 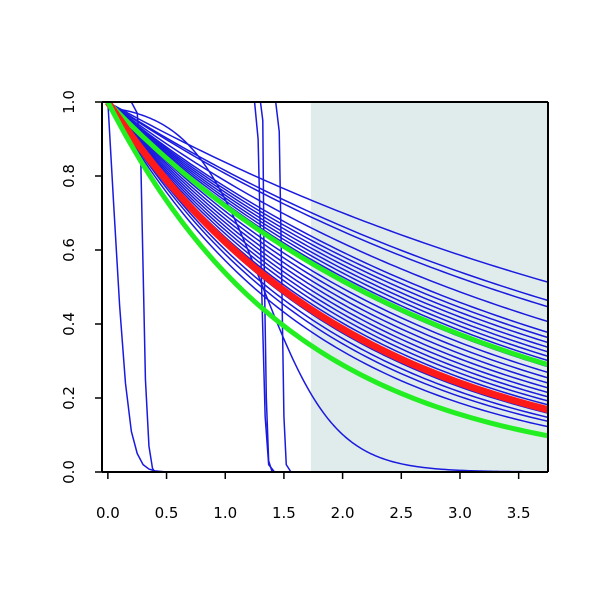 What do you see at coordinates (460, 513) in the screenshot?
I see `x-tick-label: 3.0` at bounding box center [460, 513].